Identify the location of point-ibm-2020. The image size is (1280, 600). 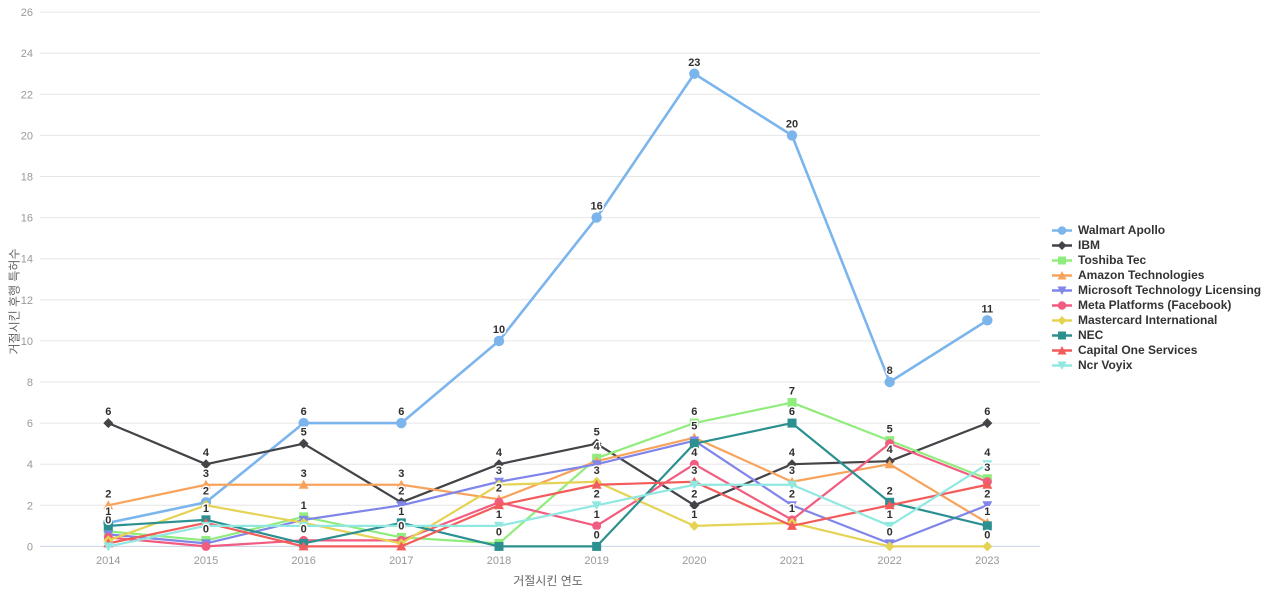
(694, 505).